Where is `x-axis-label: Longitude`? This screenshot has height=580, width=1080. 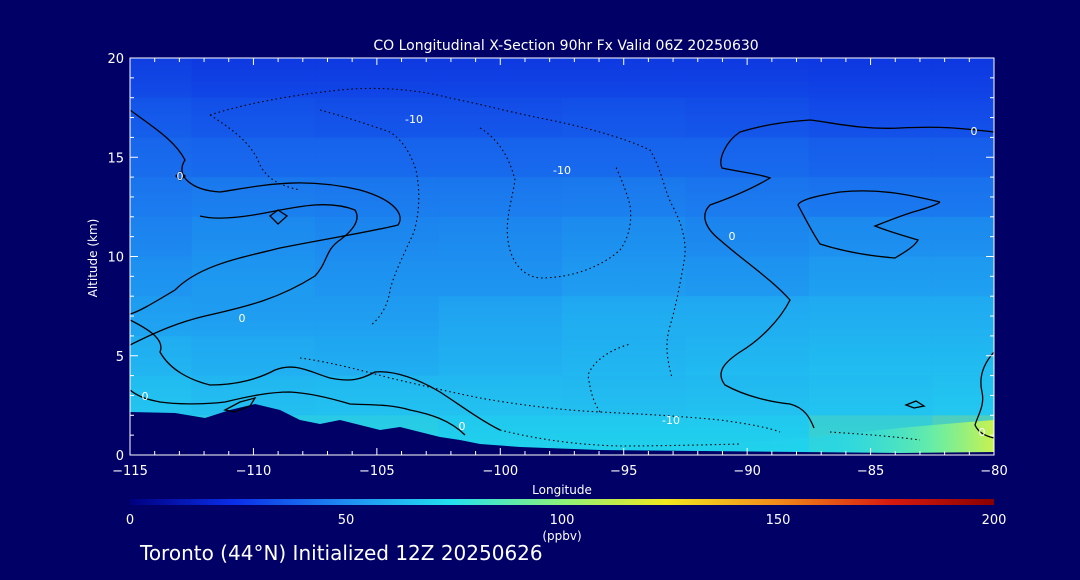 x-axis-label: Longitude is located at coordinates (562, 490).